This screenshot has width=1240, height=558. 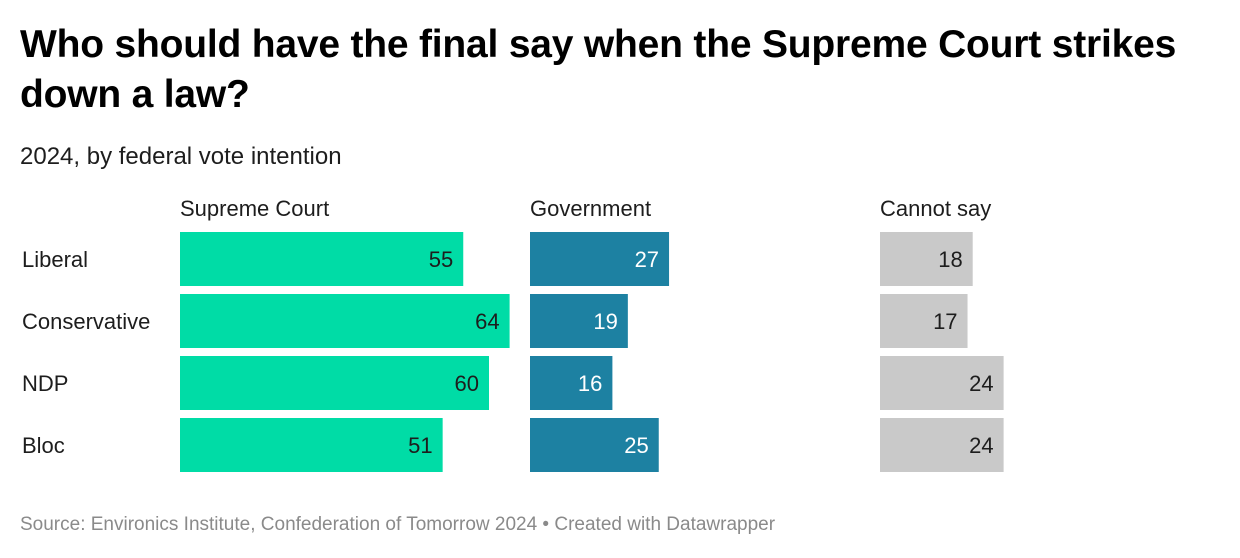 What do you see at coordinates (45, 383) in the screenshot?
I see `category-label-ndp: NDP` at bounding box center [45, 383].